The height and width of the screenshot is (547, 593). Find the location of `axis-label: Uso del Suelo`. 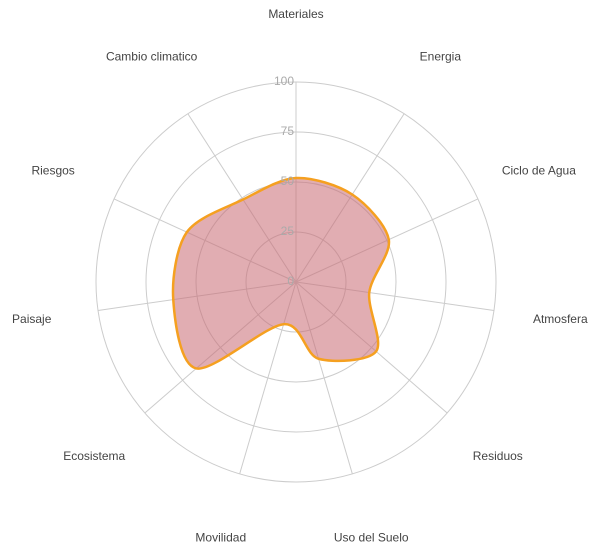

axis-label: Uso del Suelo is located at coordinates (371, 537).